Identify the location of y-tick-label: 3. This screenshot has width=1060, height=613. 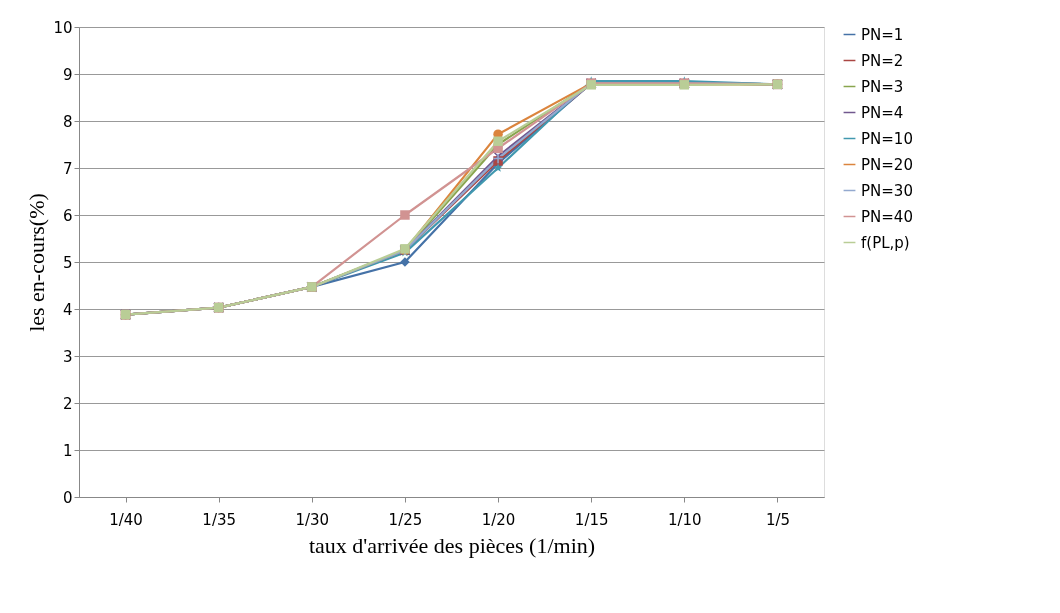
(67, 356).